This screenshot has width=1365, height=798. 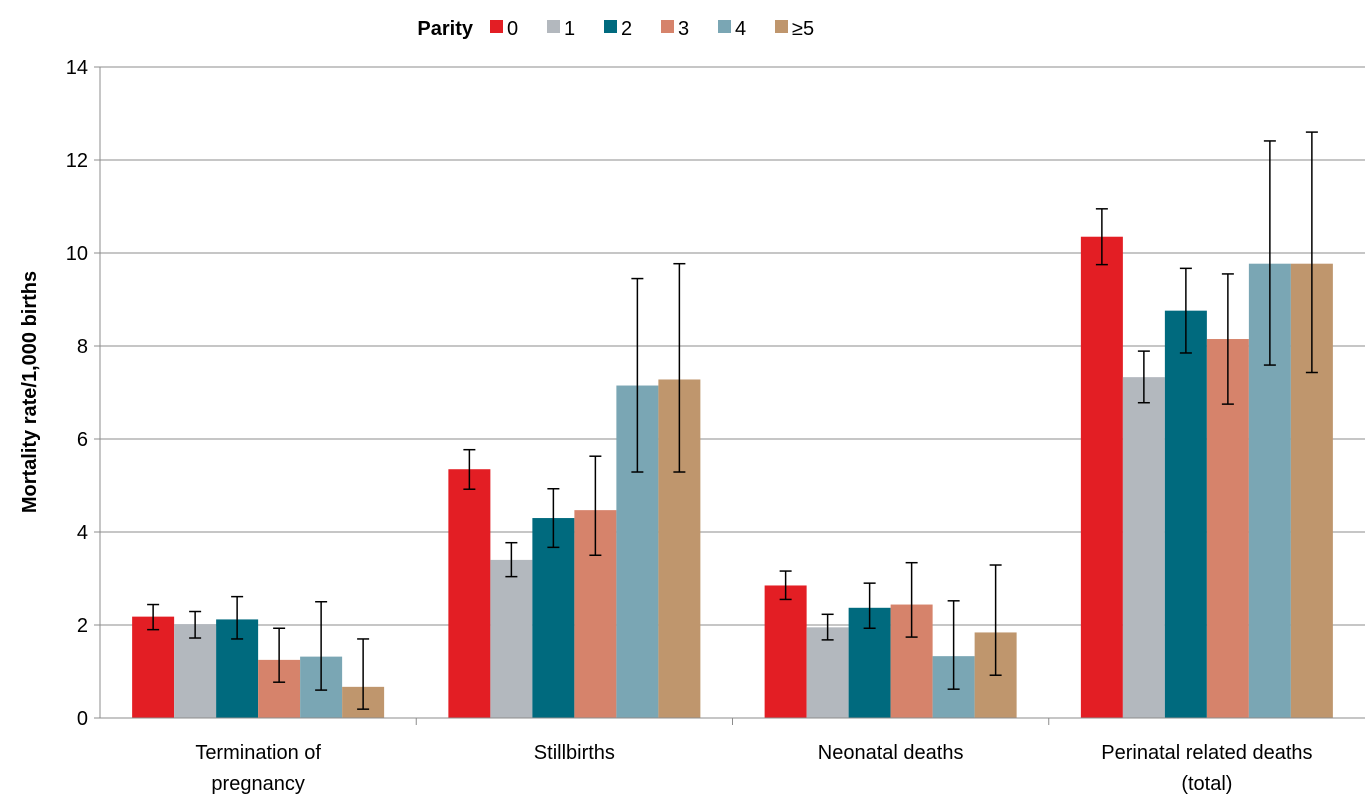 I want to click on x-tick-label: (total), so click(x=1206, y=784).